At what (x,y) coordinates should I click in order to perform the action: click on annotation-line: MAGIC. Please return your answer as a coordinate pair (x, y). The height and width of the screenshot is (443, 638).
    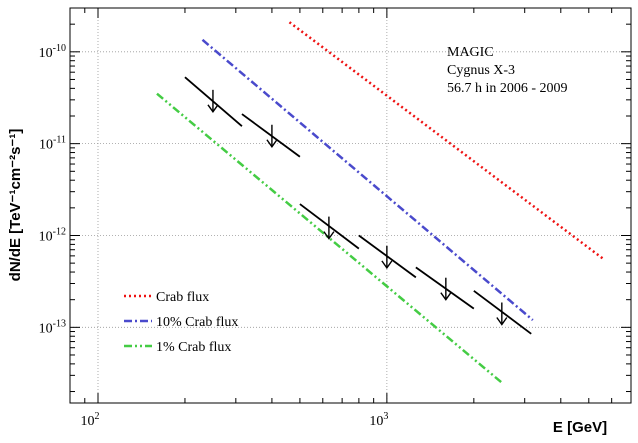
    Looking at the image, I should click on (470, 52).